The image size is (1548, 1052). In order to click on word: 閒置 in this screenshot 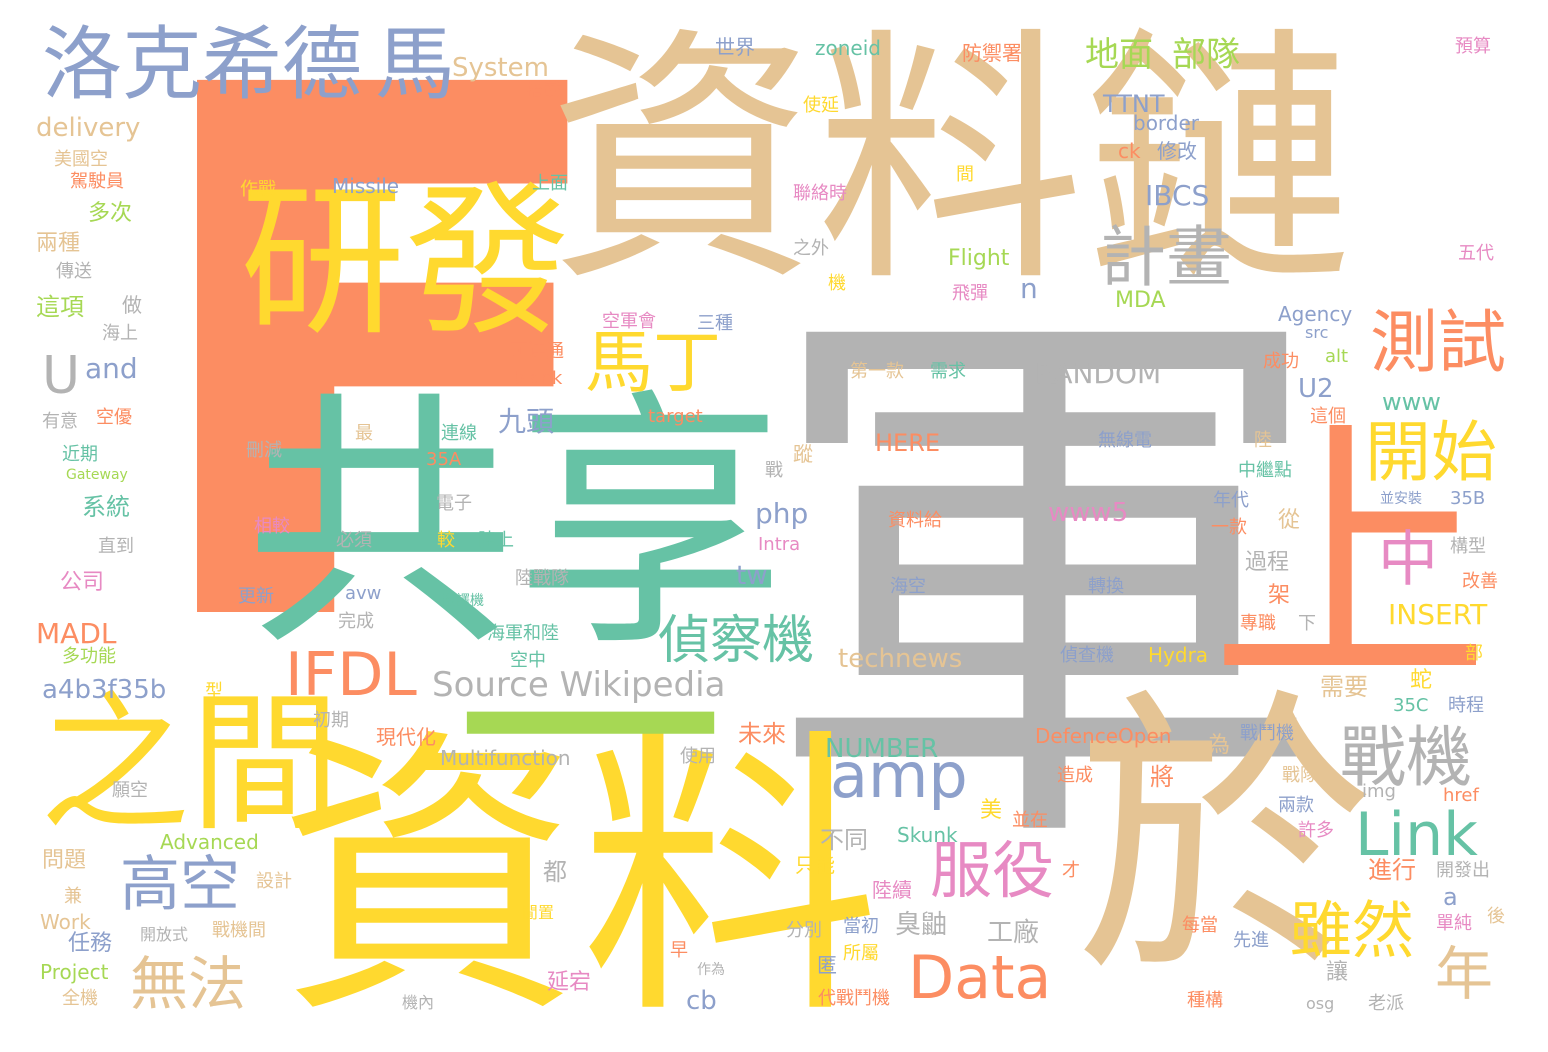, I will do `click(538, 913)`.